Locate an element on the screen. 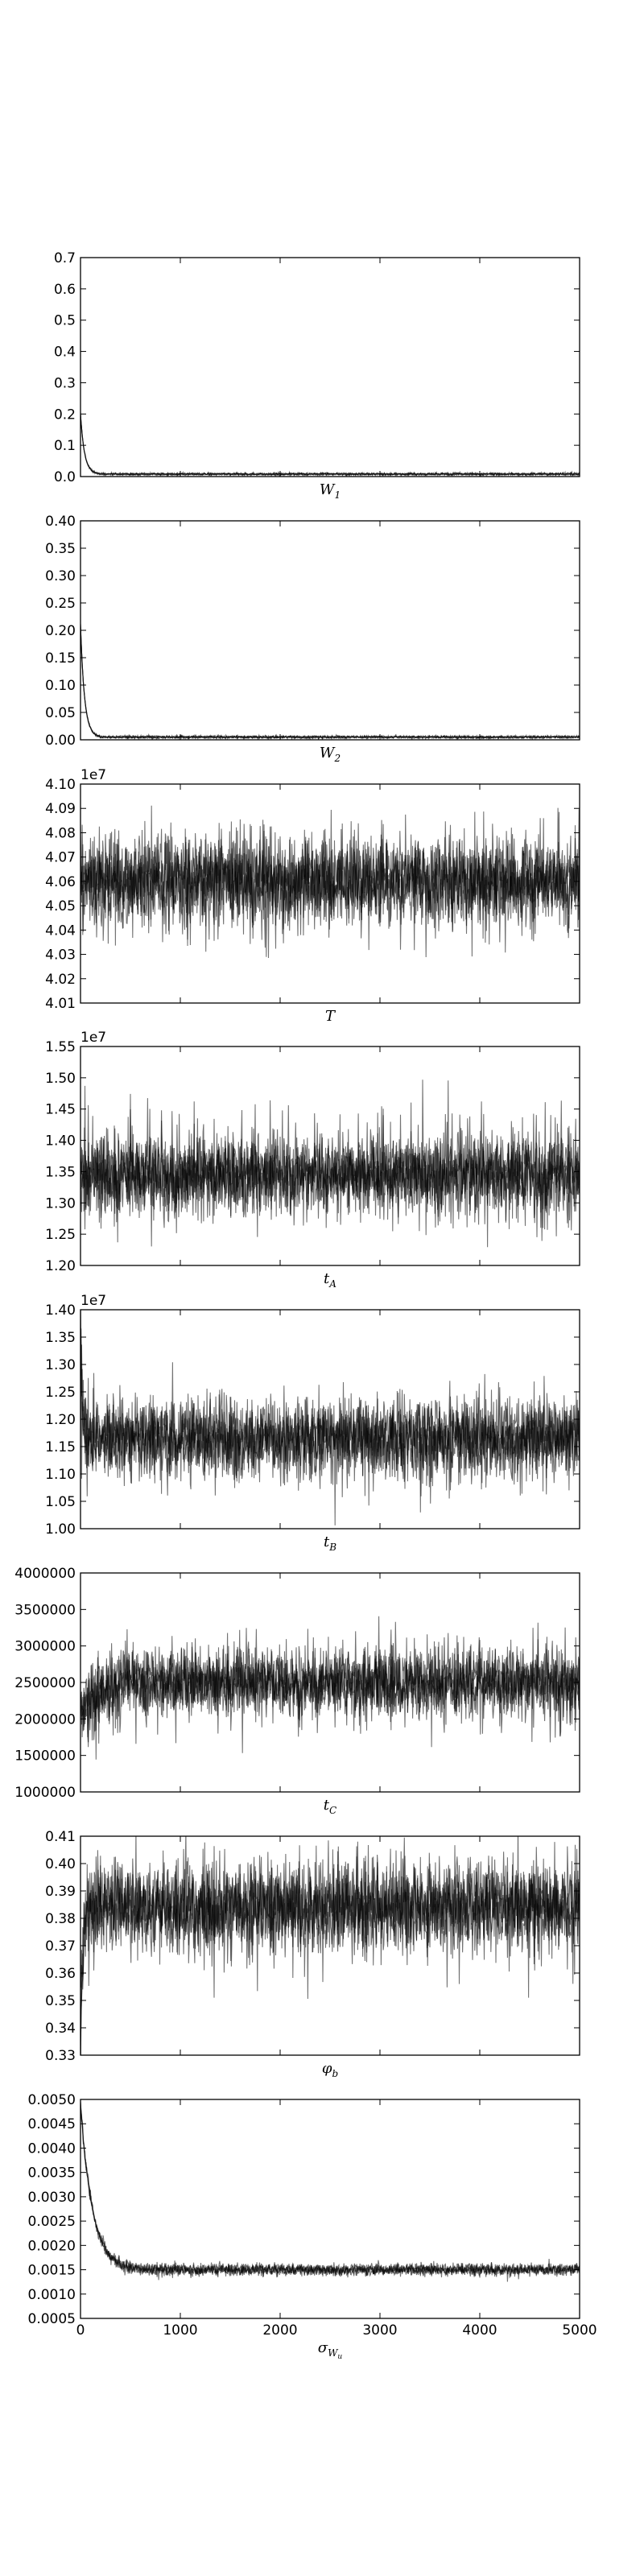 This screenshot has width=644, height=2576. x-axis-label: tC is located at coordinates (330, 1806).